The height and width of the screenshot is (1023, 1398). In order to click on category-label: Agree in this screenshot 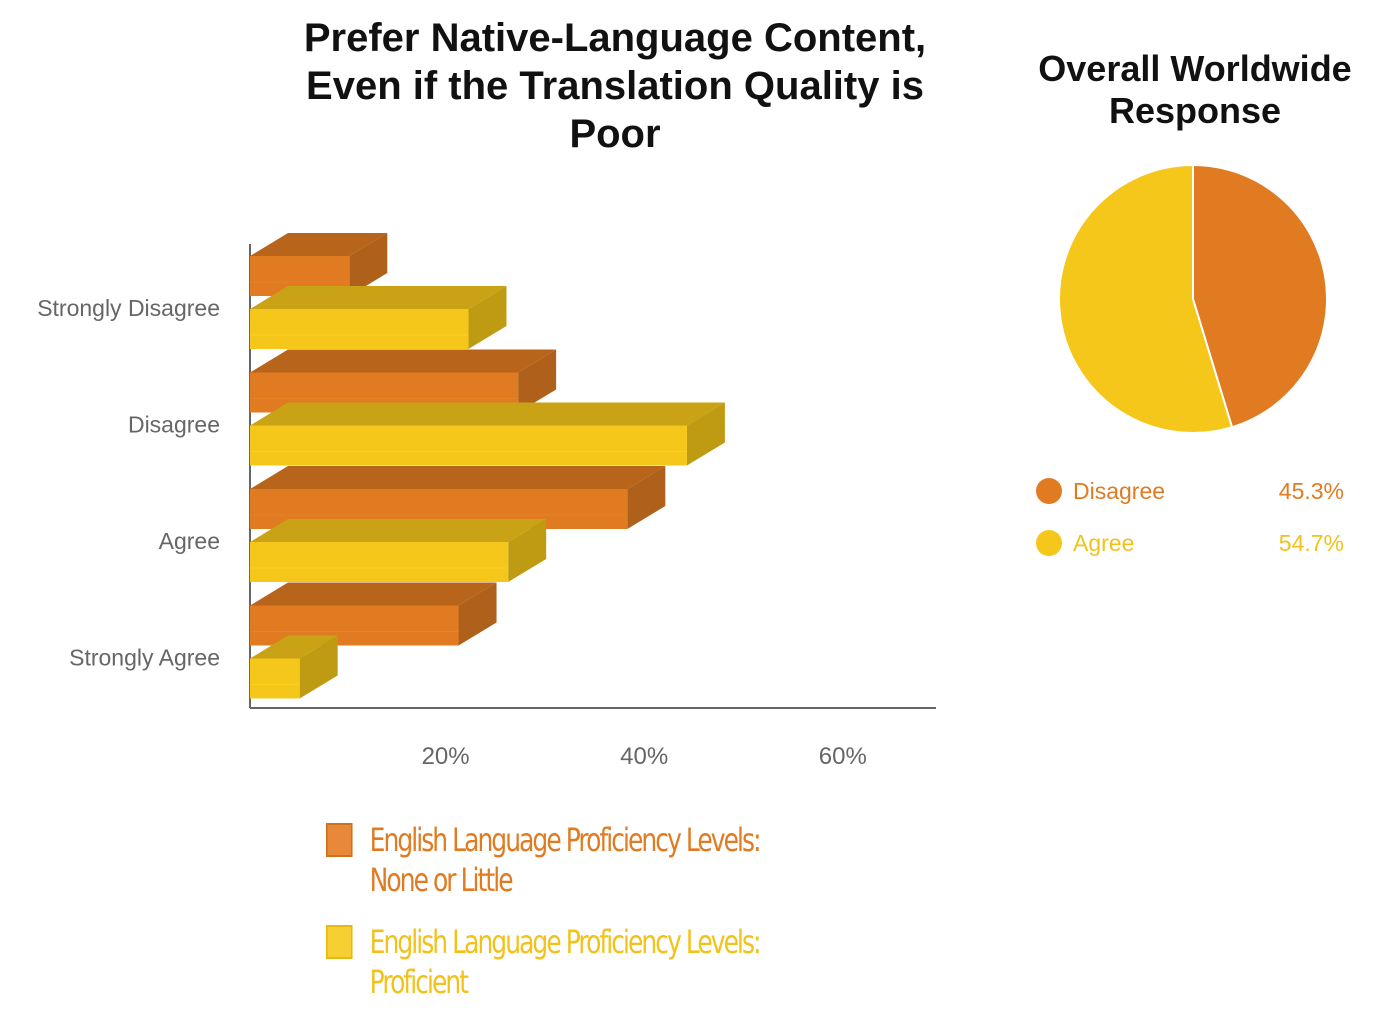, I will do `click(189, 541)`.